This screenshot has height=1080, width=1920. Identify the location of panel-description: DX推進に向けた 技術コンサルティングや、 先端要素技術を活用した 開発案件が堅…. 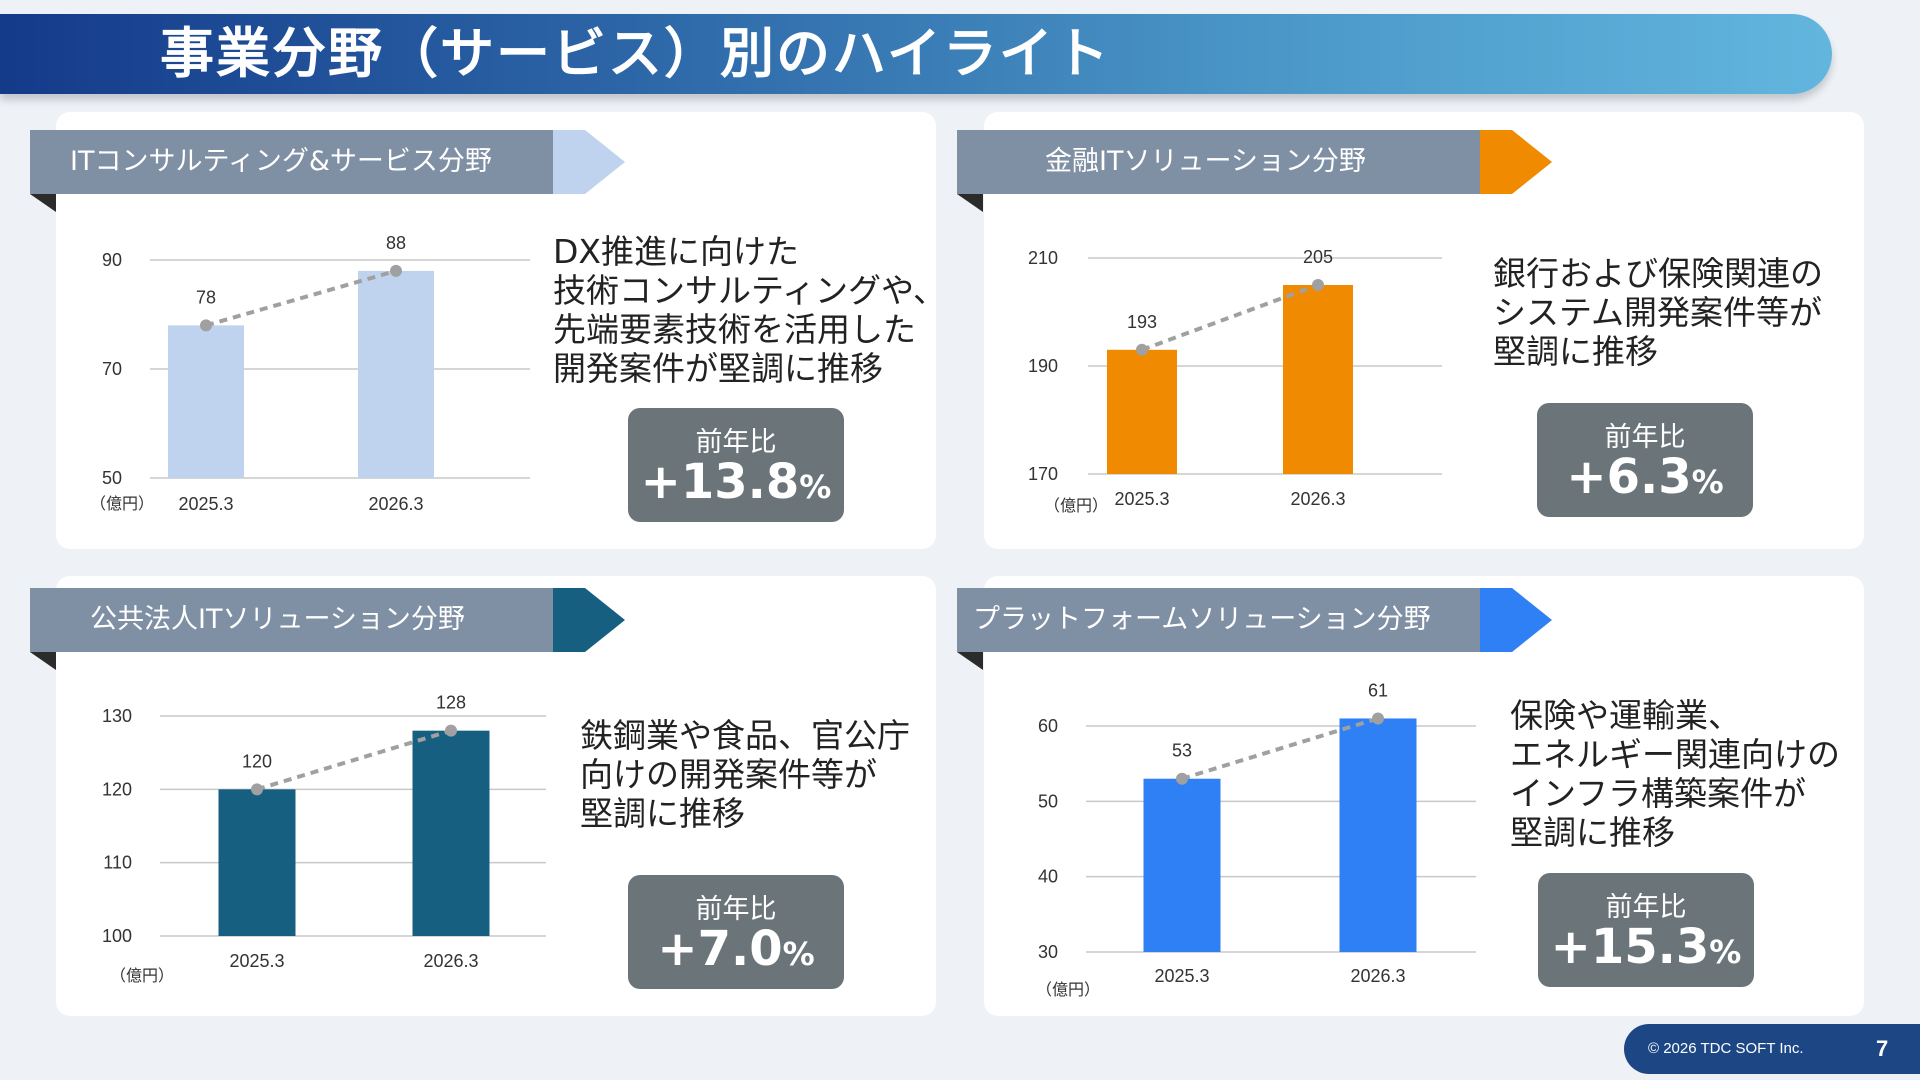
(750, 310).